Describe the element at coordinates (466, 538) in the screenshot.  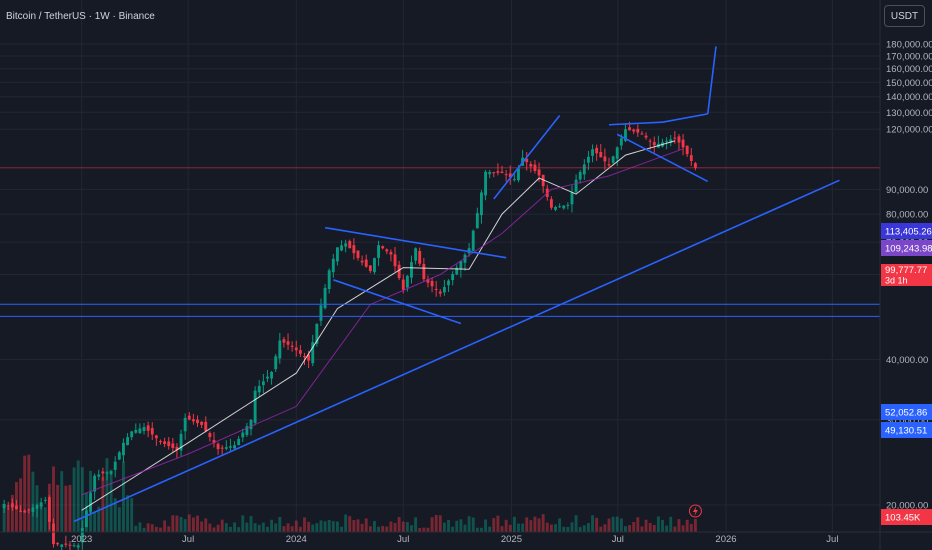
I see `time-axis: 2023 Jul 2024 Jul 2025 Jul 2026 Jul` at that location.